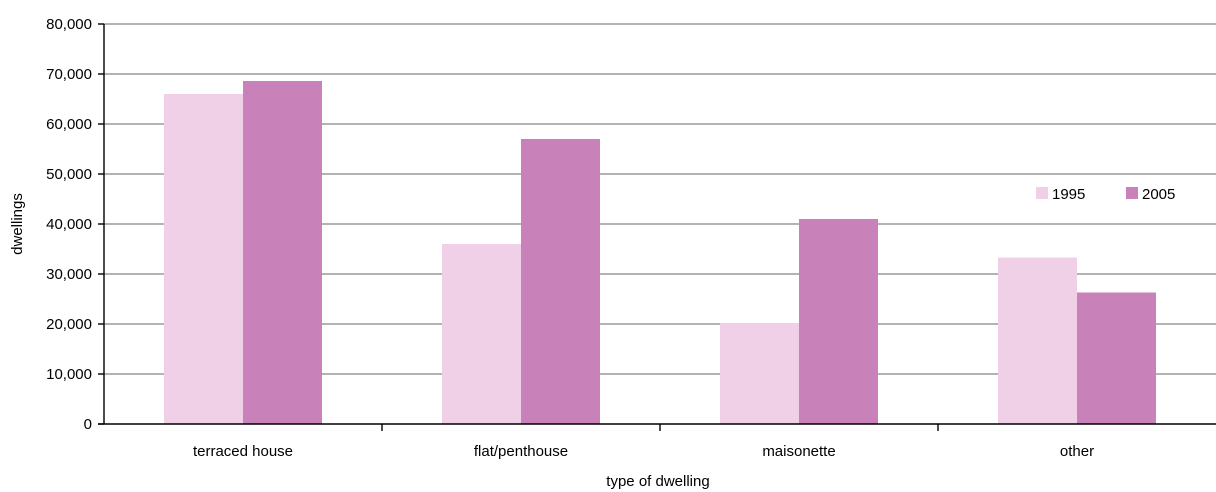 This screenshot has width=1216, height=492. What do you see at coordinates (17, 224) in the screenshot?
I see `y-axis-title: dwellings` at bounding box center [17, 224].